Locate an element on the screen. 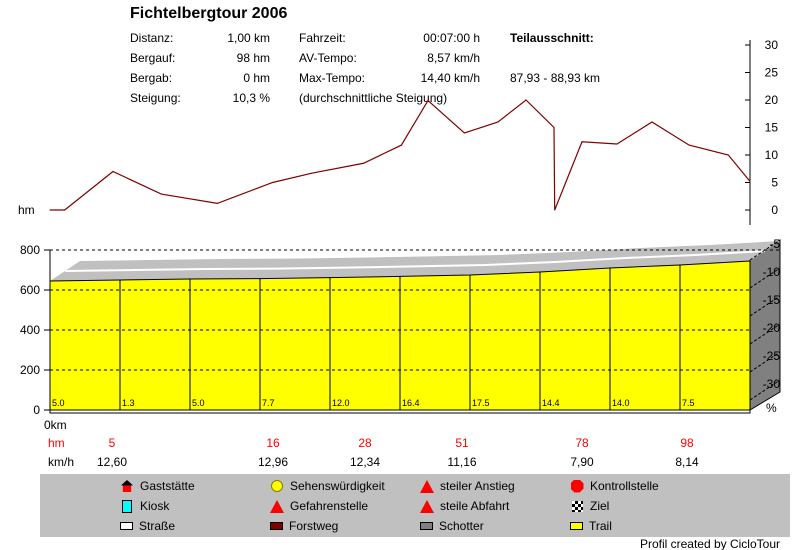 This screenshot has height=550, width=800. segment-gradient-label: 16.4 is located at coordinates (411, 403).